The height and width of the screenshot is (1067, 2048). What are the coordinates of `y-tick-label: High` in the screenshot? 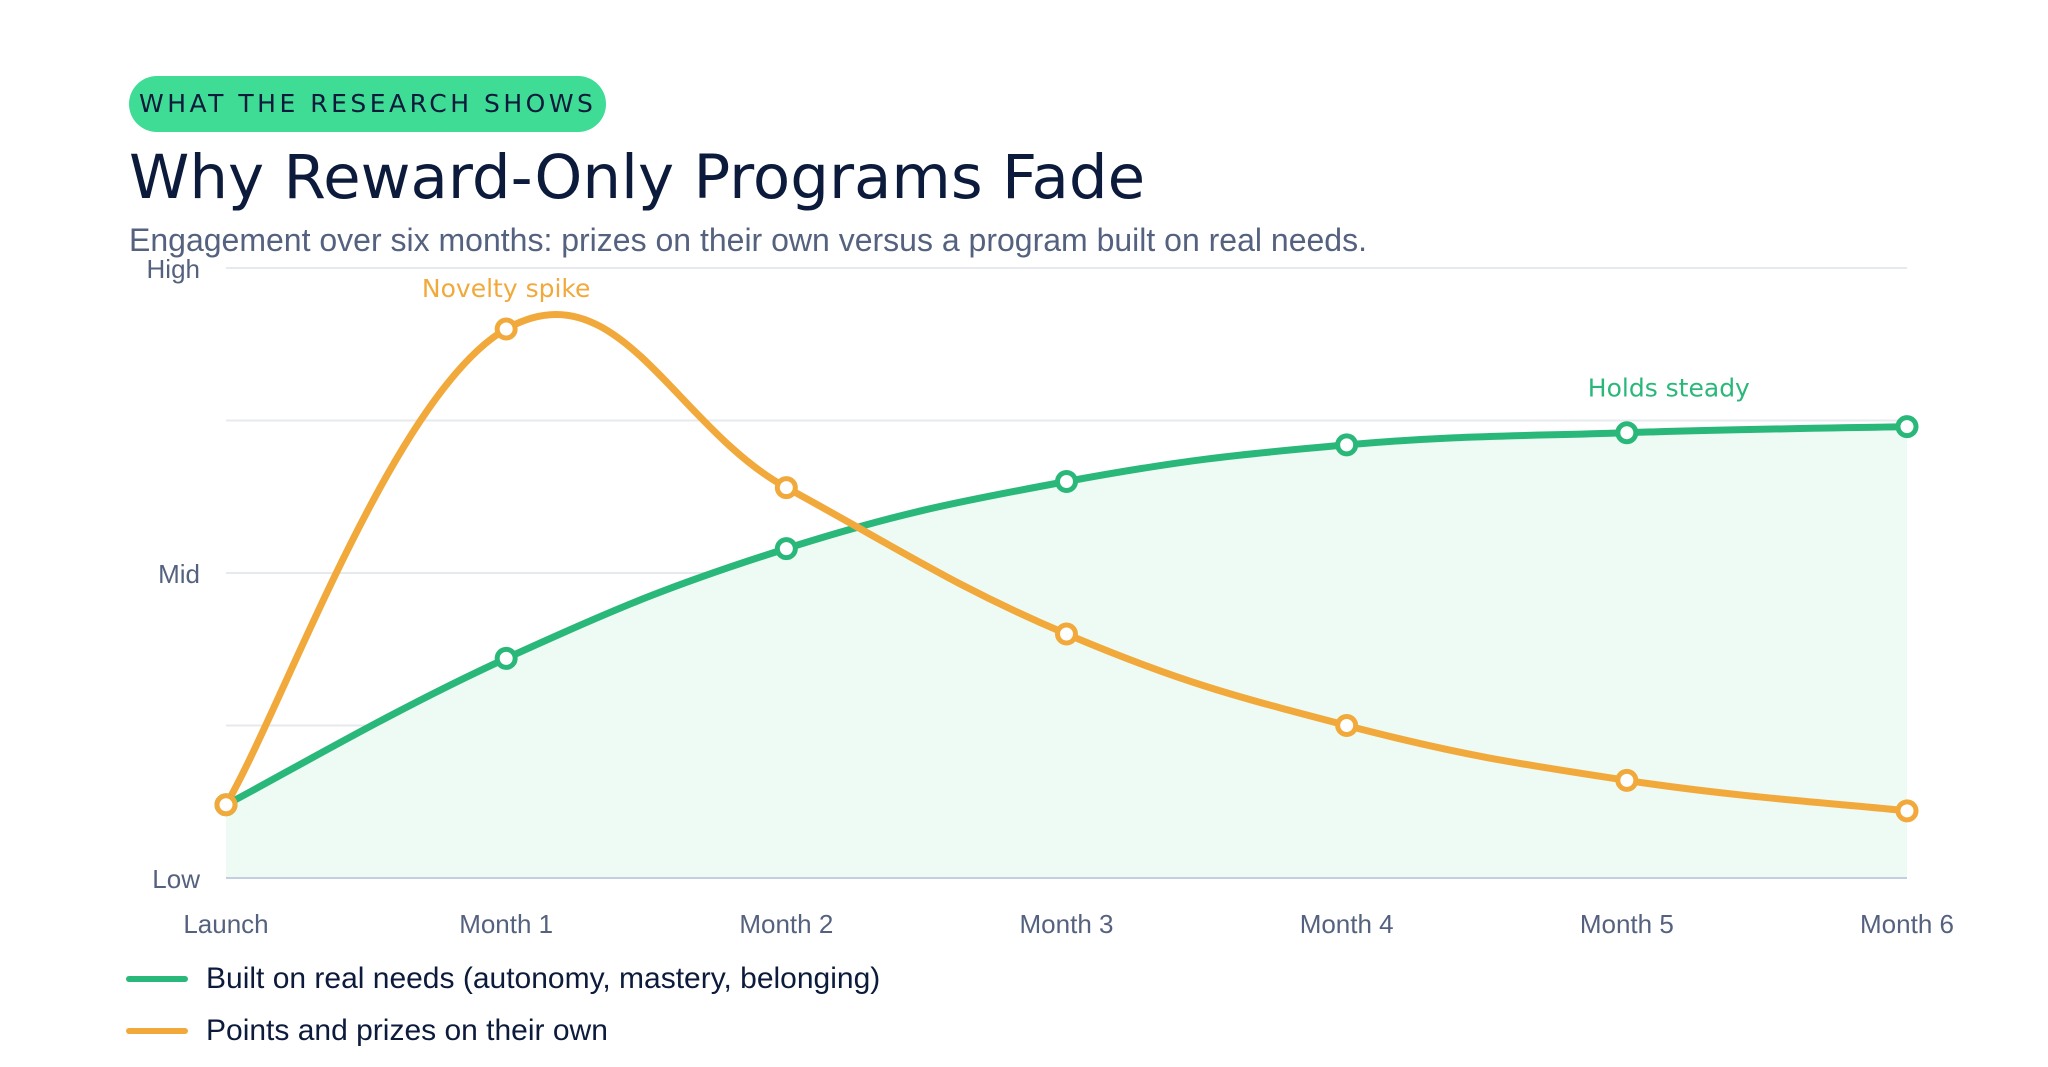 It's located at (173, 269).